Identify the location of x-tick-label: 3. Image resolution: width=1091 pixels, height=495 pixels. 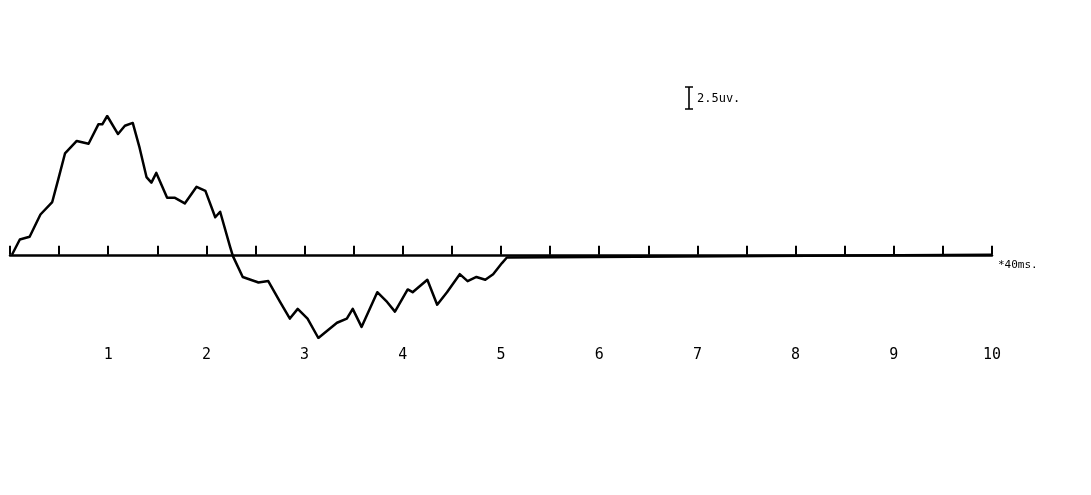
(305, 353).